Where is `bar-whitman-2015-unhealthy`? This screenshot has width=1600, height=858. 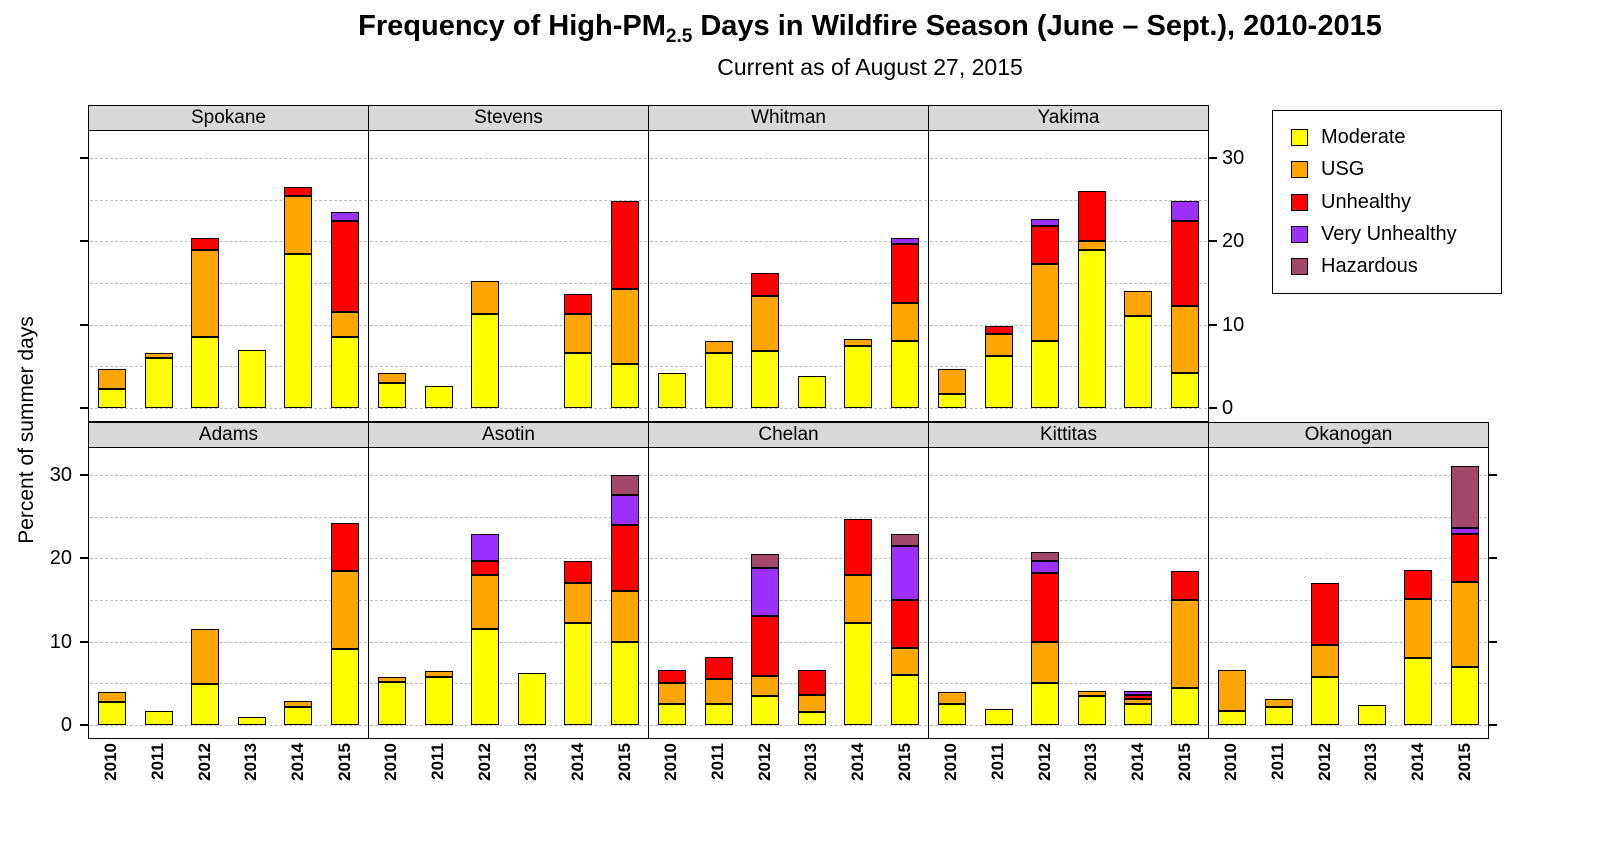
bar-whitman-2015-unhealthy is located at coordinates (904, 273).